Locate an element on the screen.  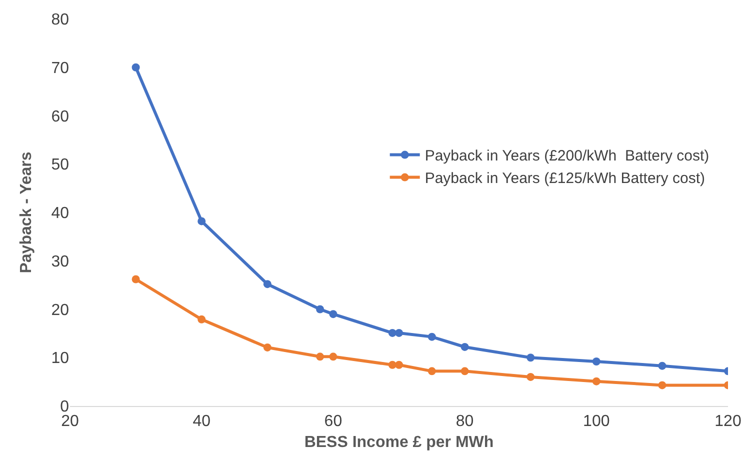
legend-label: Payback in Years (£200/kWh Battery cost) is located at coordinates (567, 156).